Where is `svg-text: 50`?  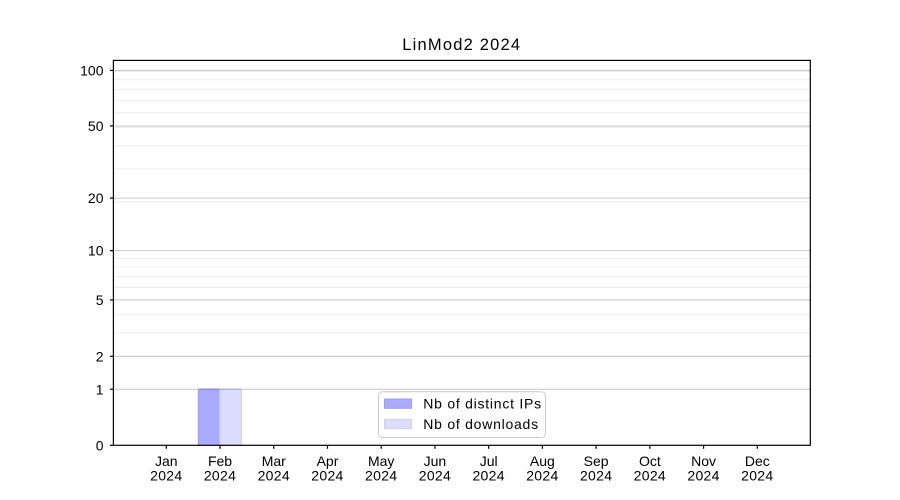
svg-text: 50 is located at coordinates (96, 126).